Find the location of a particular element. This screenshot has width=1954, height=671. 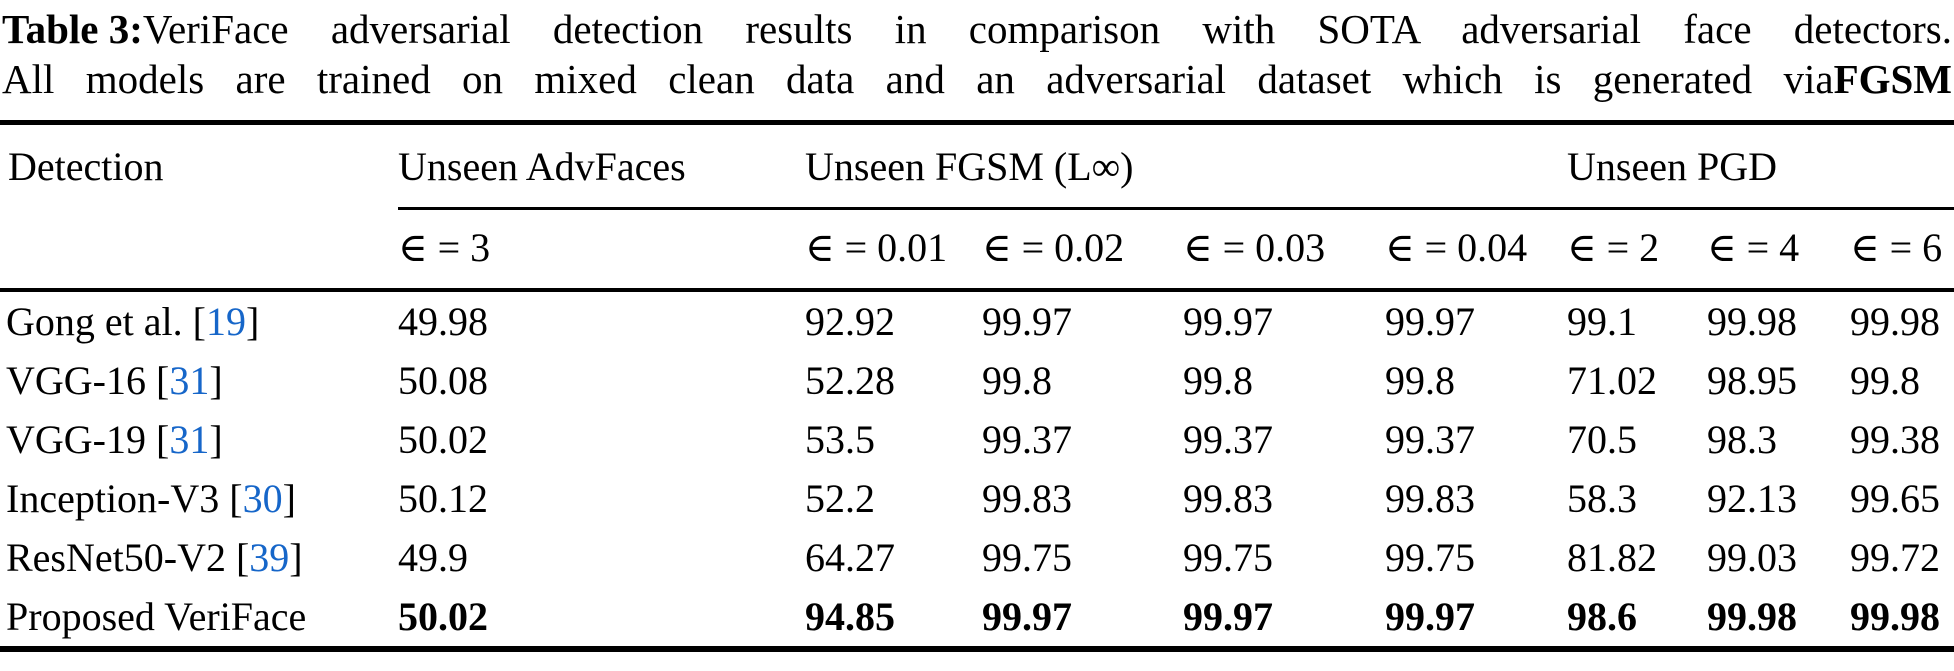

caption-table-number: Table 3: is located at coordinates (72, 29).